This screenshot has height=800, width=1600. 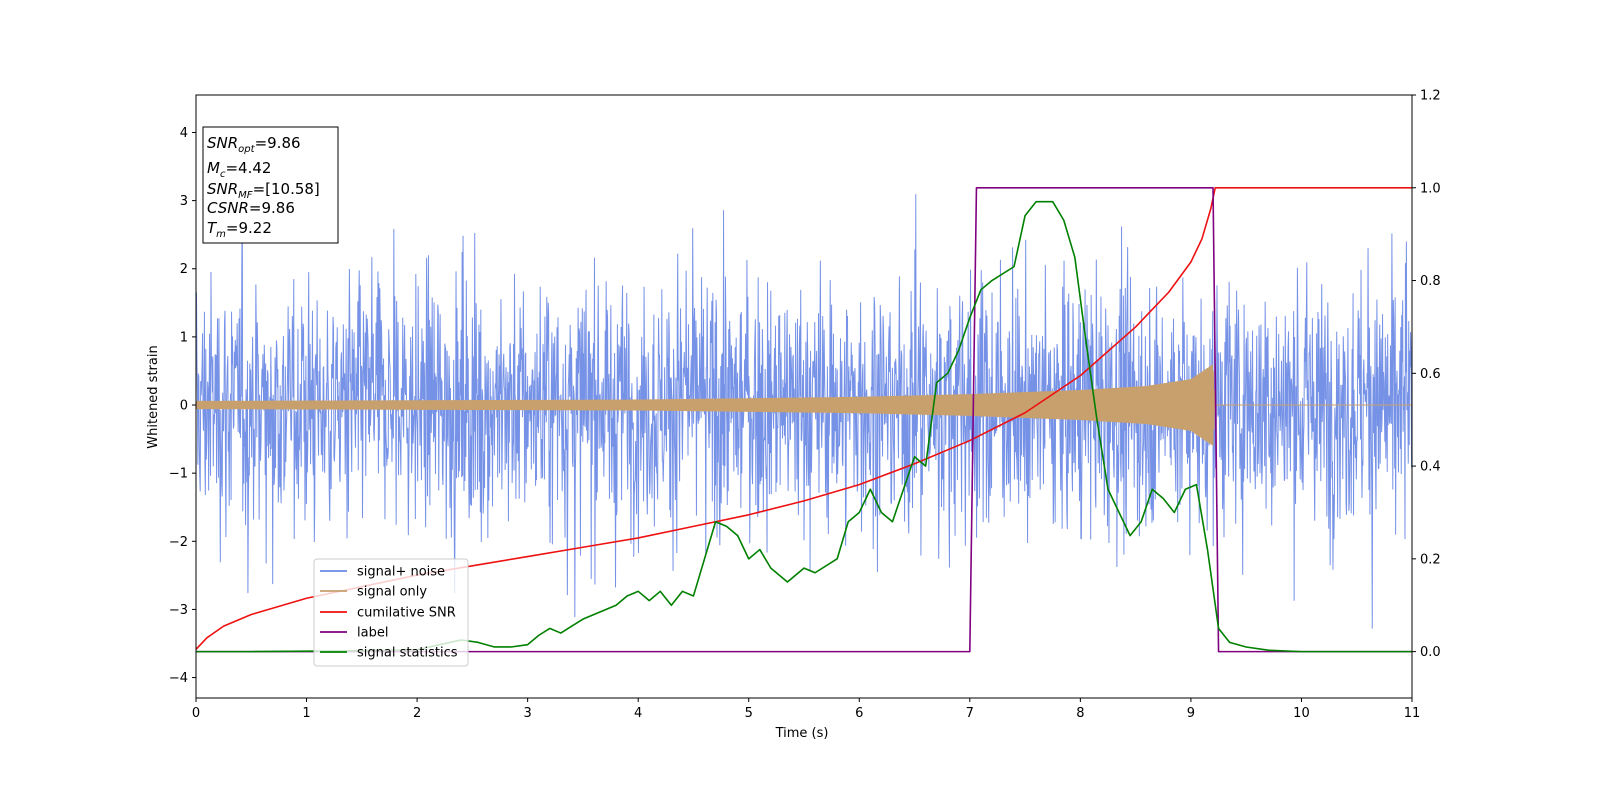 I want to click on y2-tick-label: 0.8, so click(x=1430, y=281).